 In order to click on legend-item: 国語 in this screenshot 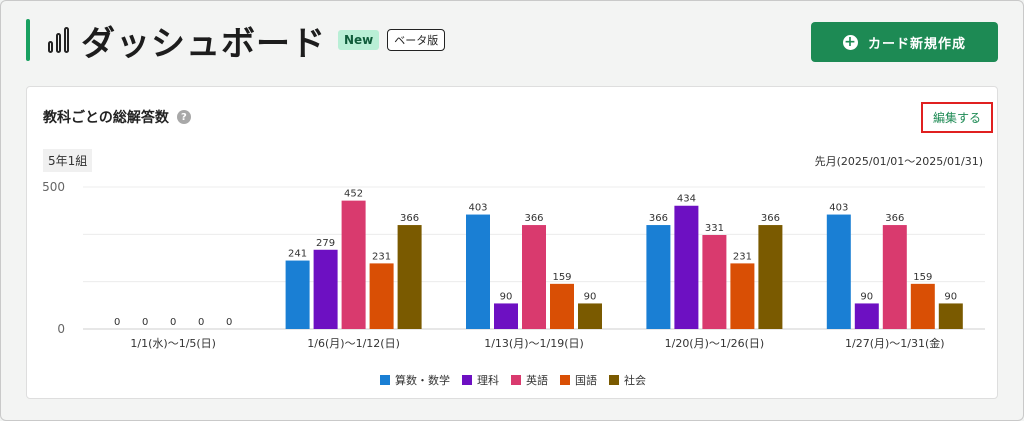, I will do `click(578, 380)`.